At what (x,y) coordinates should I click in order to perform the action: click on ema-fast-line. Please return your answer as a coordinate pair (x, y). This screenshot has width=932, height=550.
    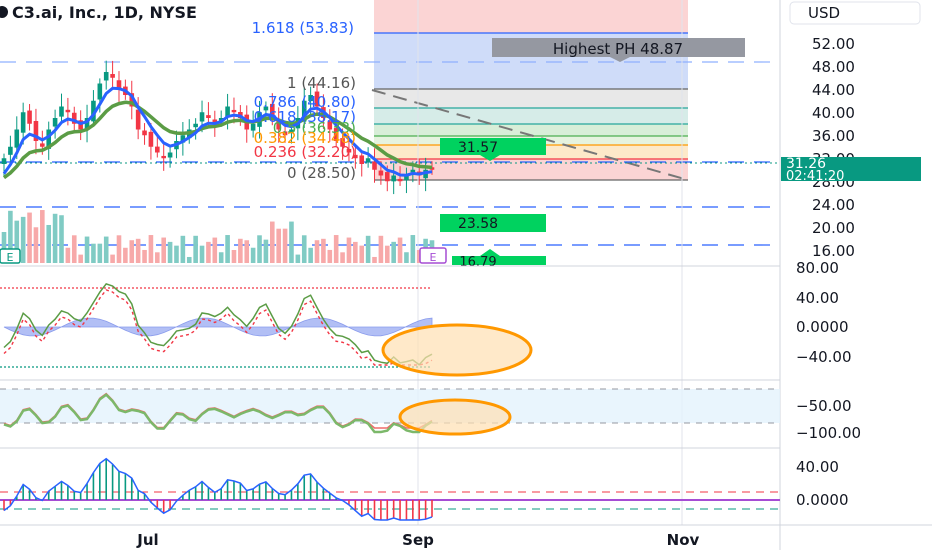
    Looking at the image, I should click on (217, 131).